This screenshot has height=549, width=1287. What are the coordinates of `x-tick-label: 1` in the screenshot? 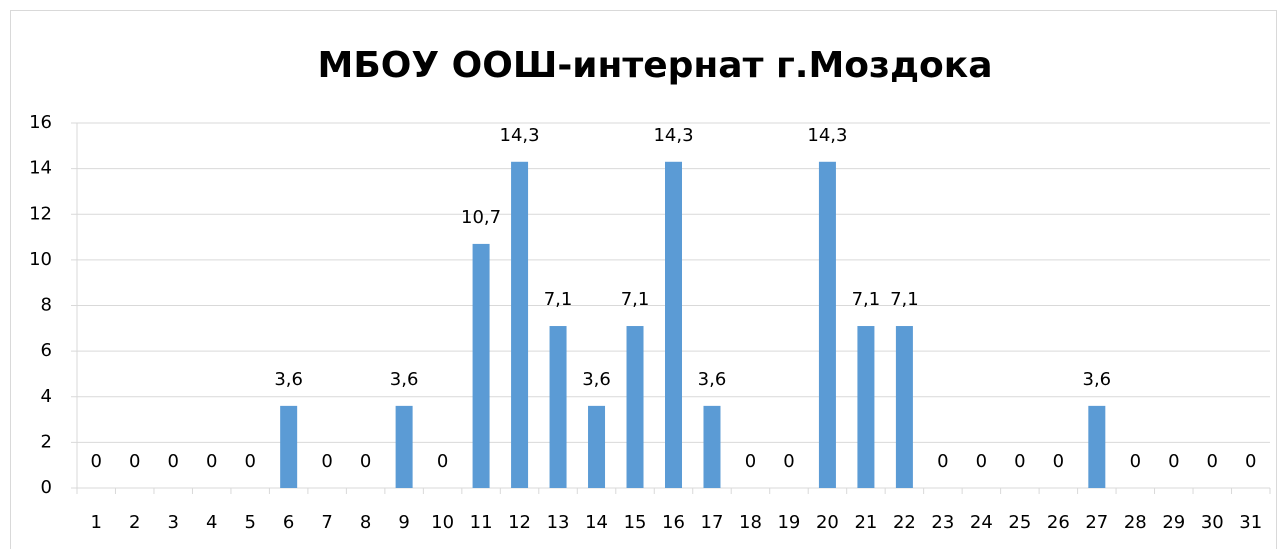 It's located at (96, 522).